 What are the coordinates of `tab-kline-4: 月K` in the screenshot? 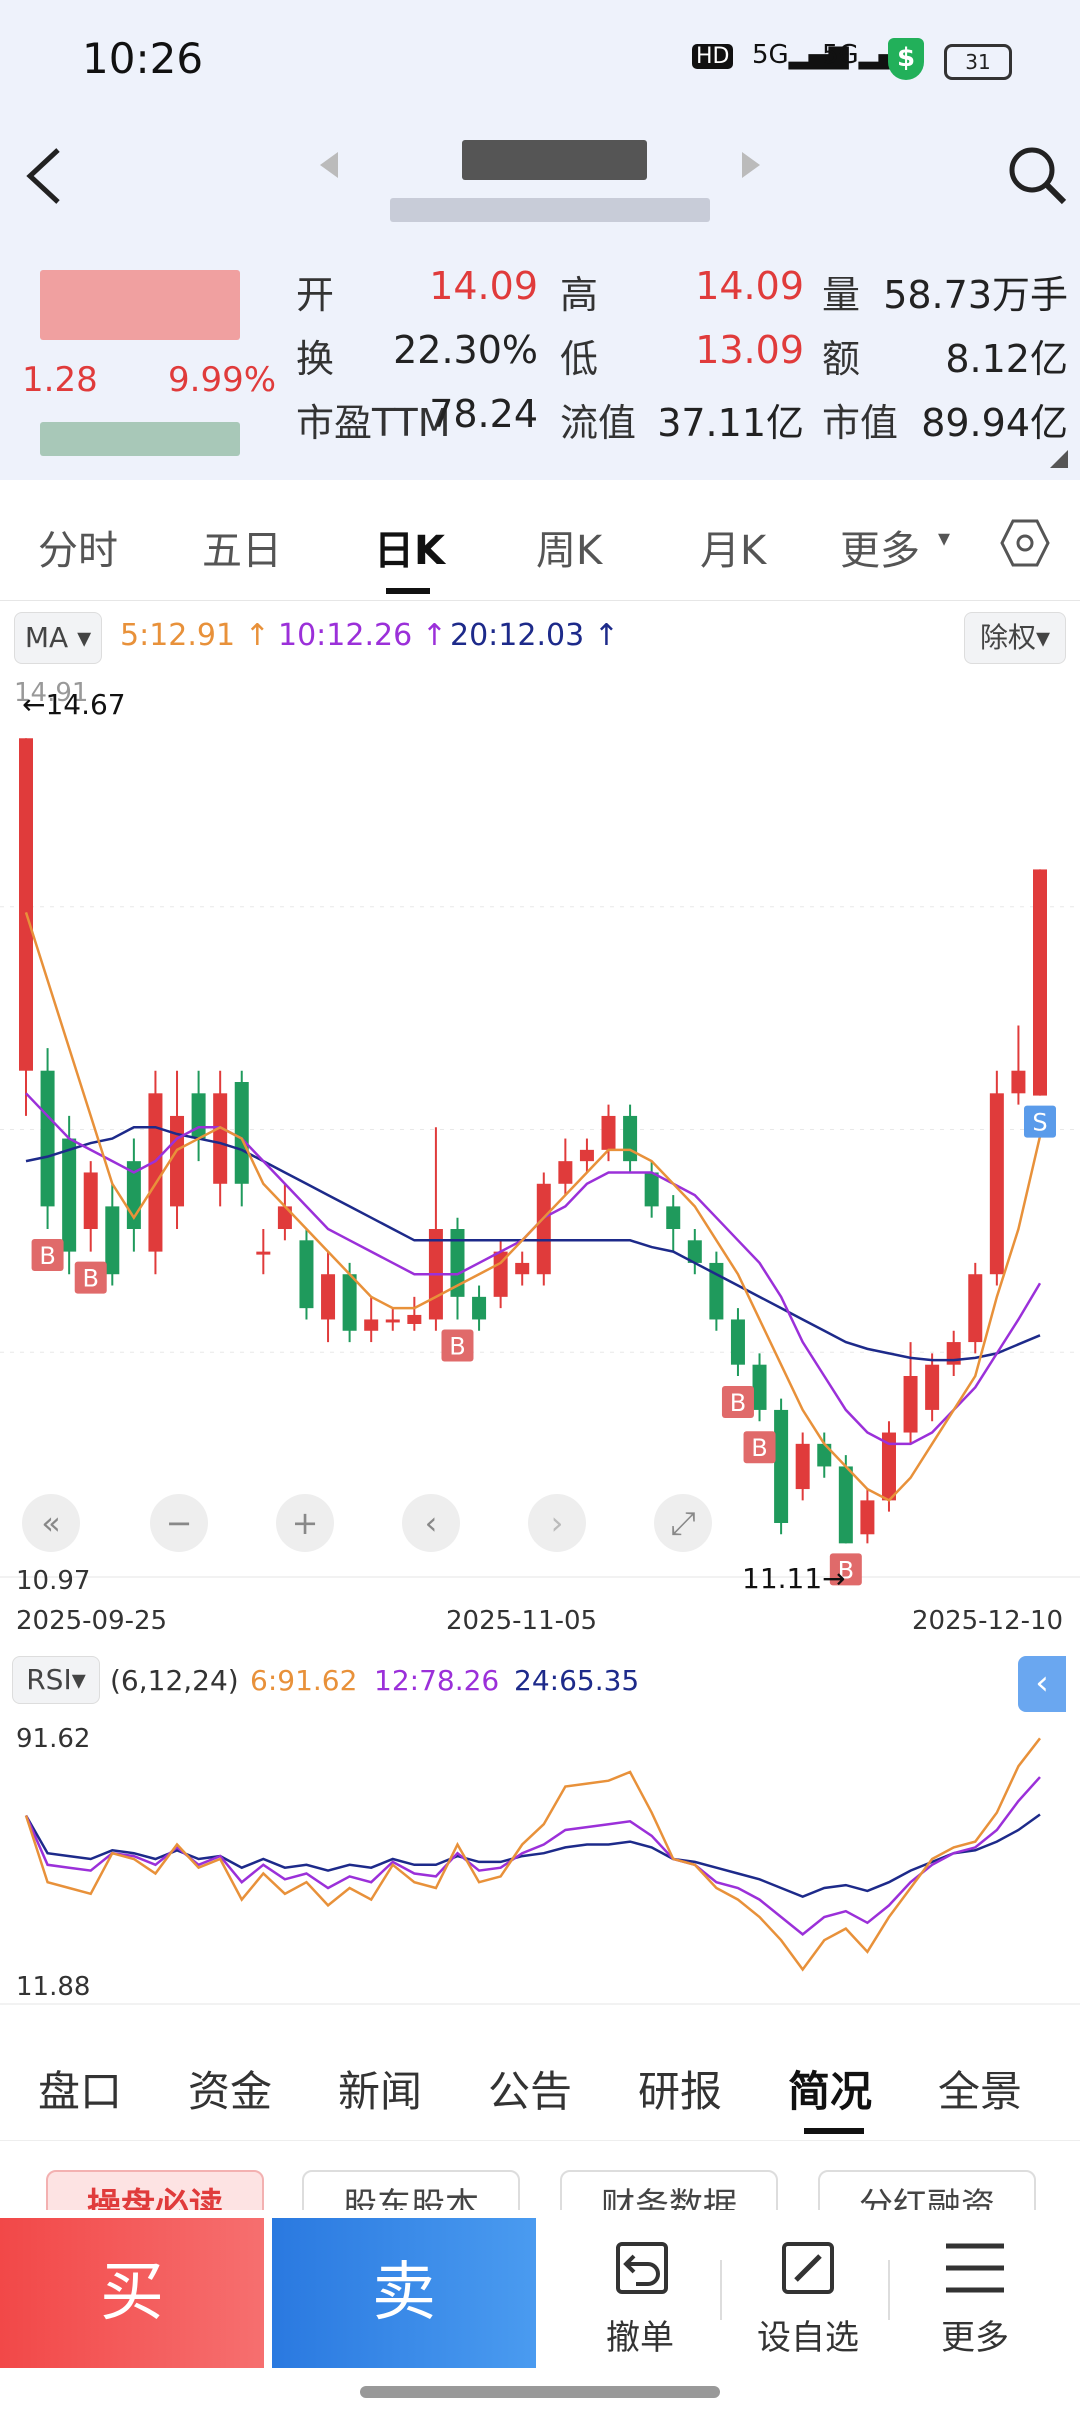 It's located at (733, 551).